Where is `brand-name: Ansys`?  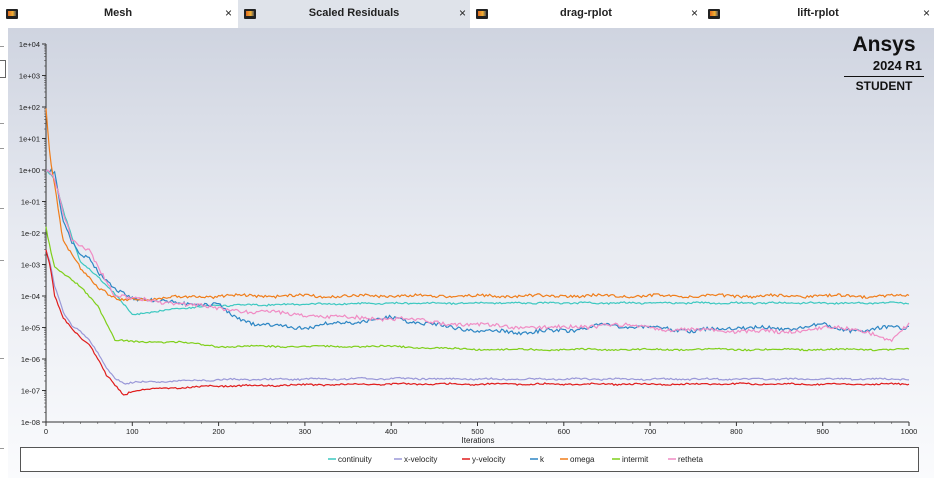 brand-name: Ansys is located at coordinates (884, 44).